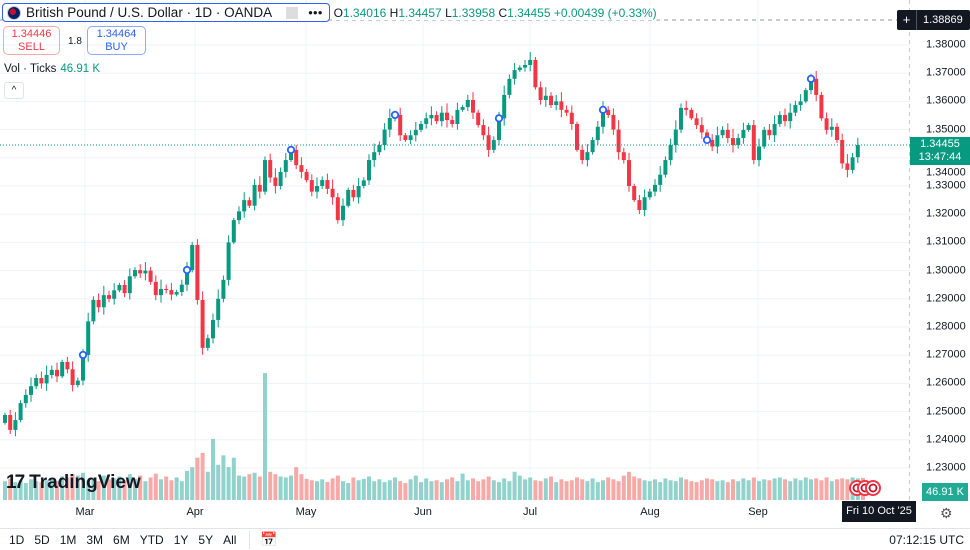 This screenshot has height=550, width=970. Describe the element at coordinates (292, 12) in the screenshot. I see `market-status-icon` at that location.